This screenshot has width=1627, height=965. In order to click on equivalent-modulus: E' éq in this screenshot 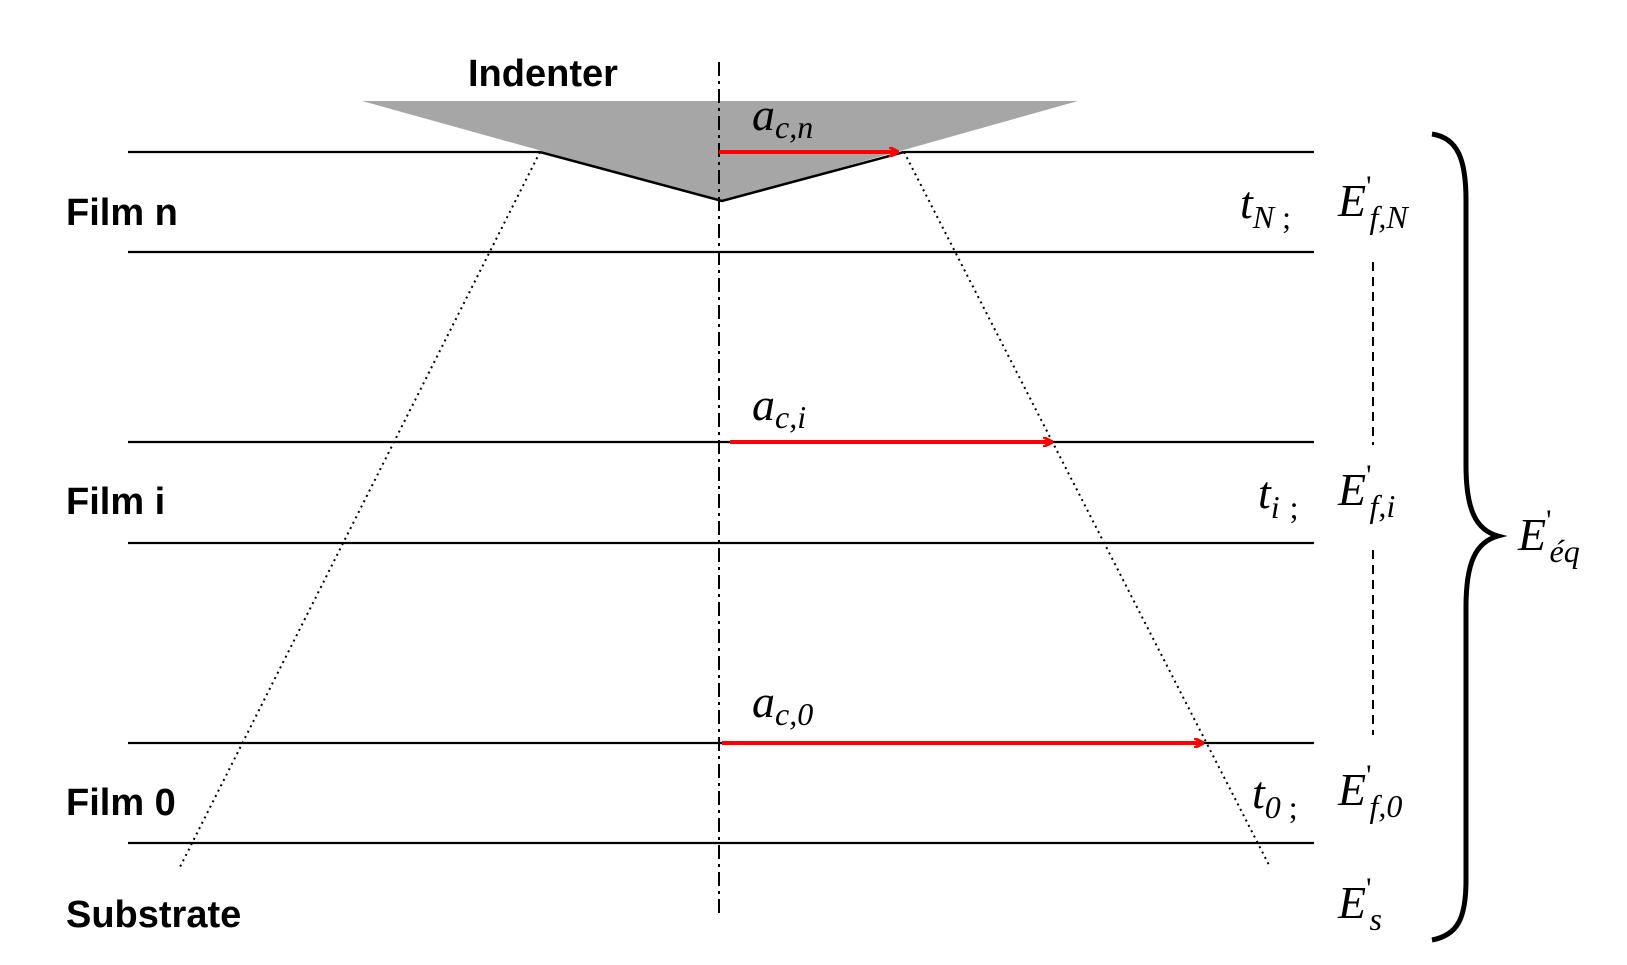, I will do `click(1548, 536)`.